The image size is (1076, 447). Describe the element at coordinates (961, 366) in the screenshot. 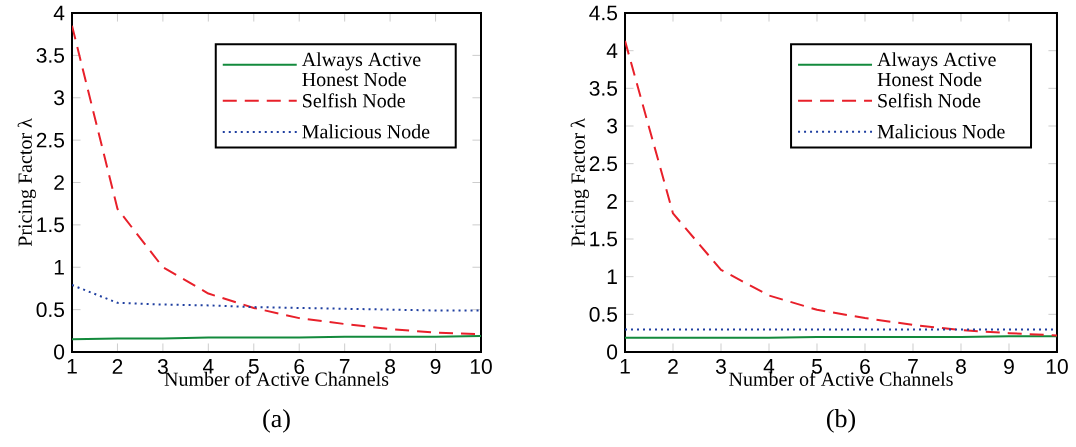

I see `x-tick-label: 8` at that location.